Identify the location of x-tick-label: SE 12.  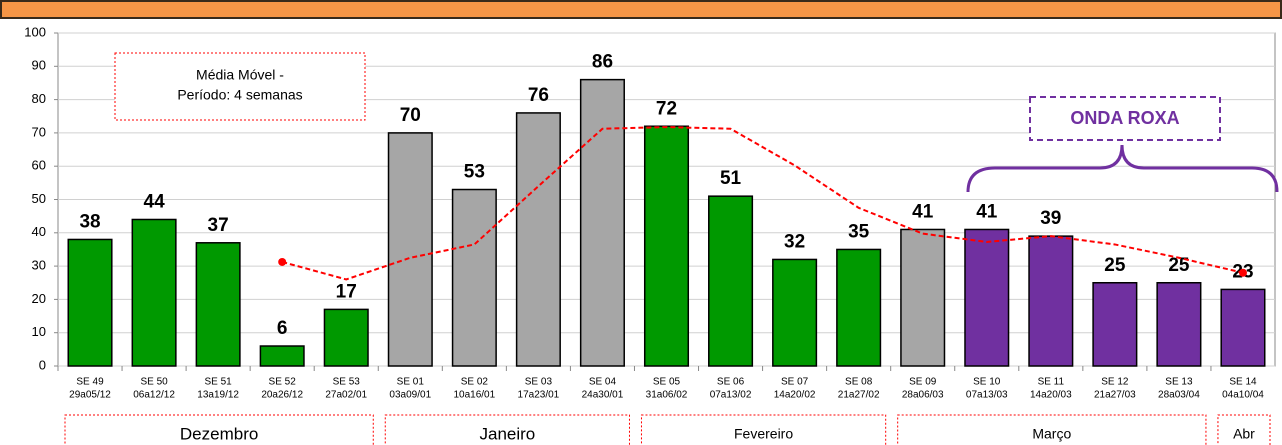
(1115, 382).